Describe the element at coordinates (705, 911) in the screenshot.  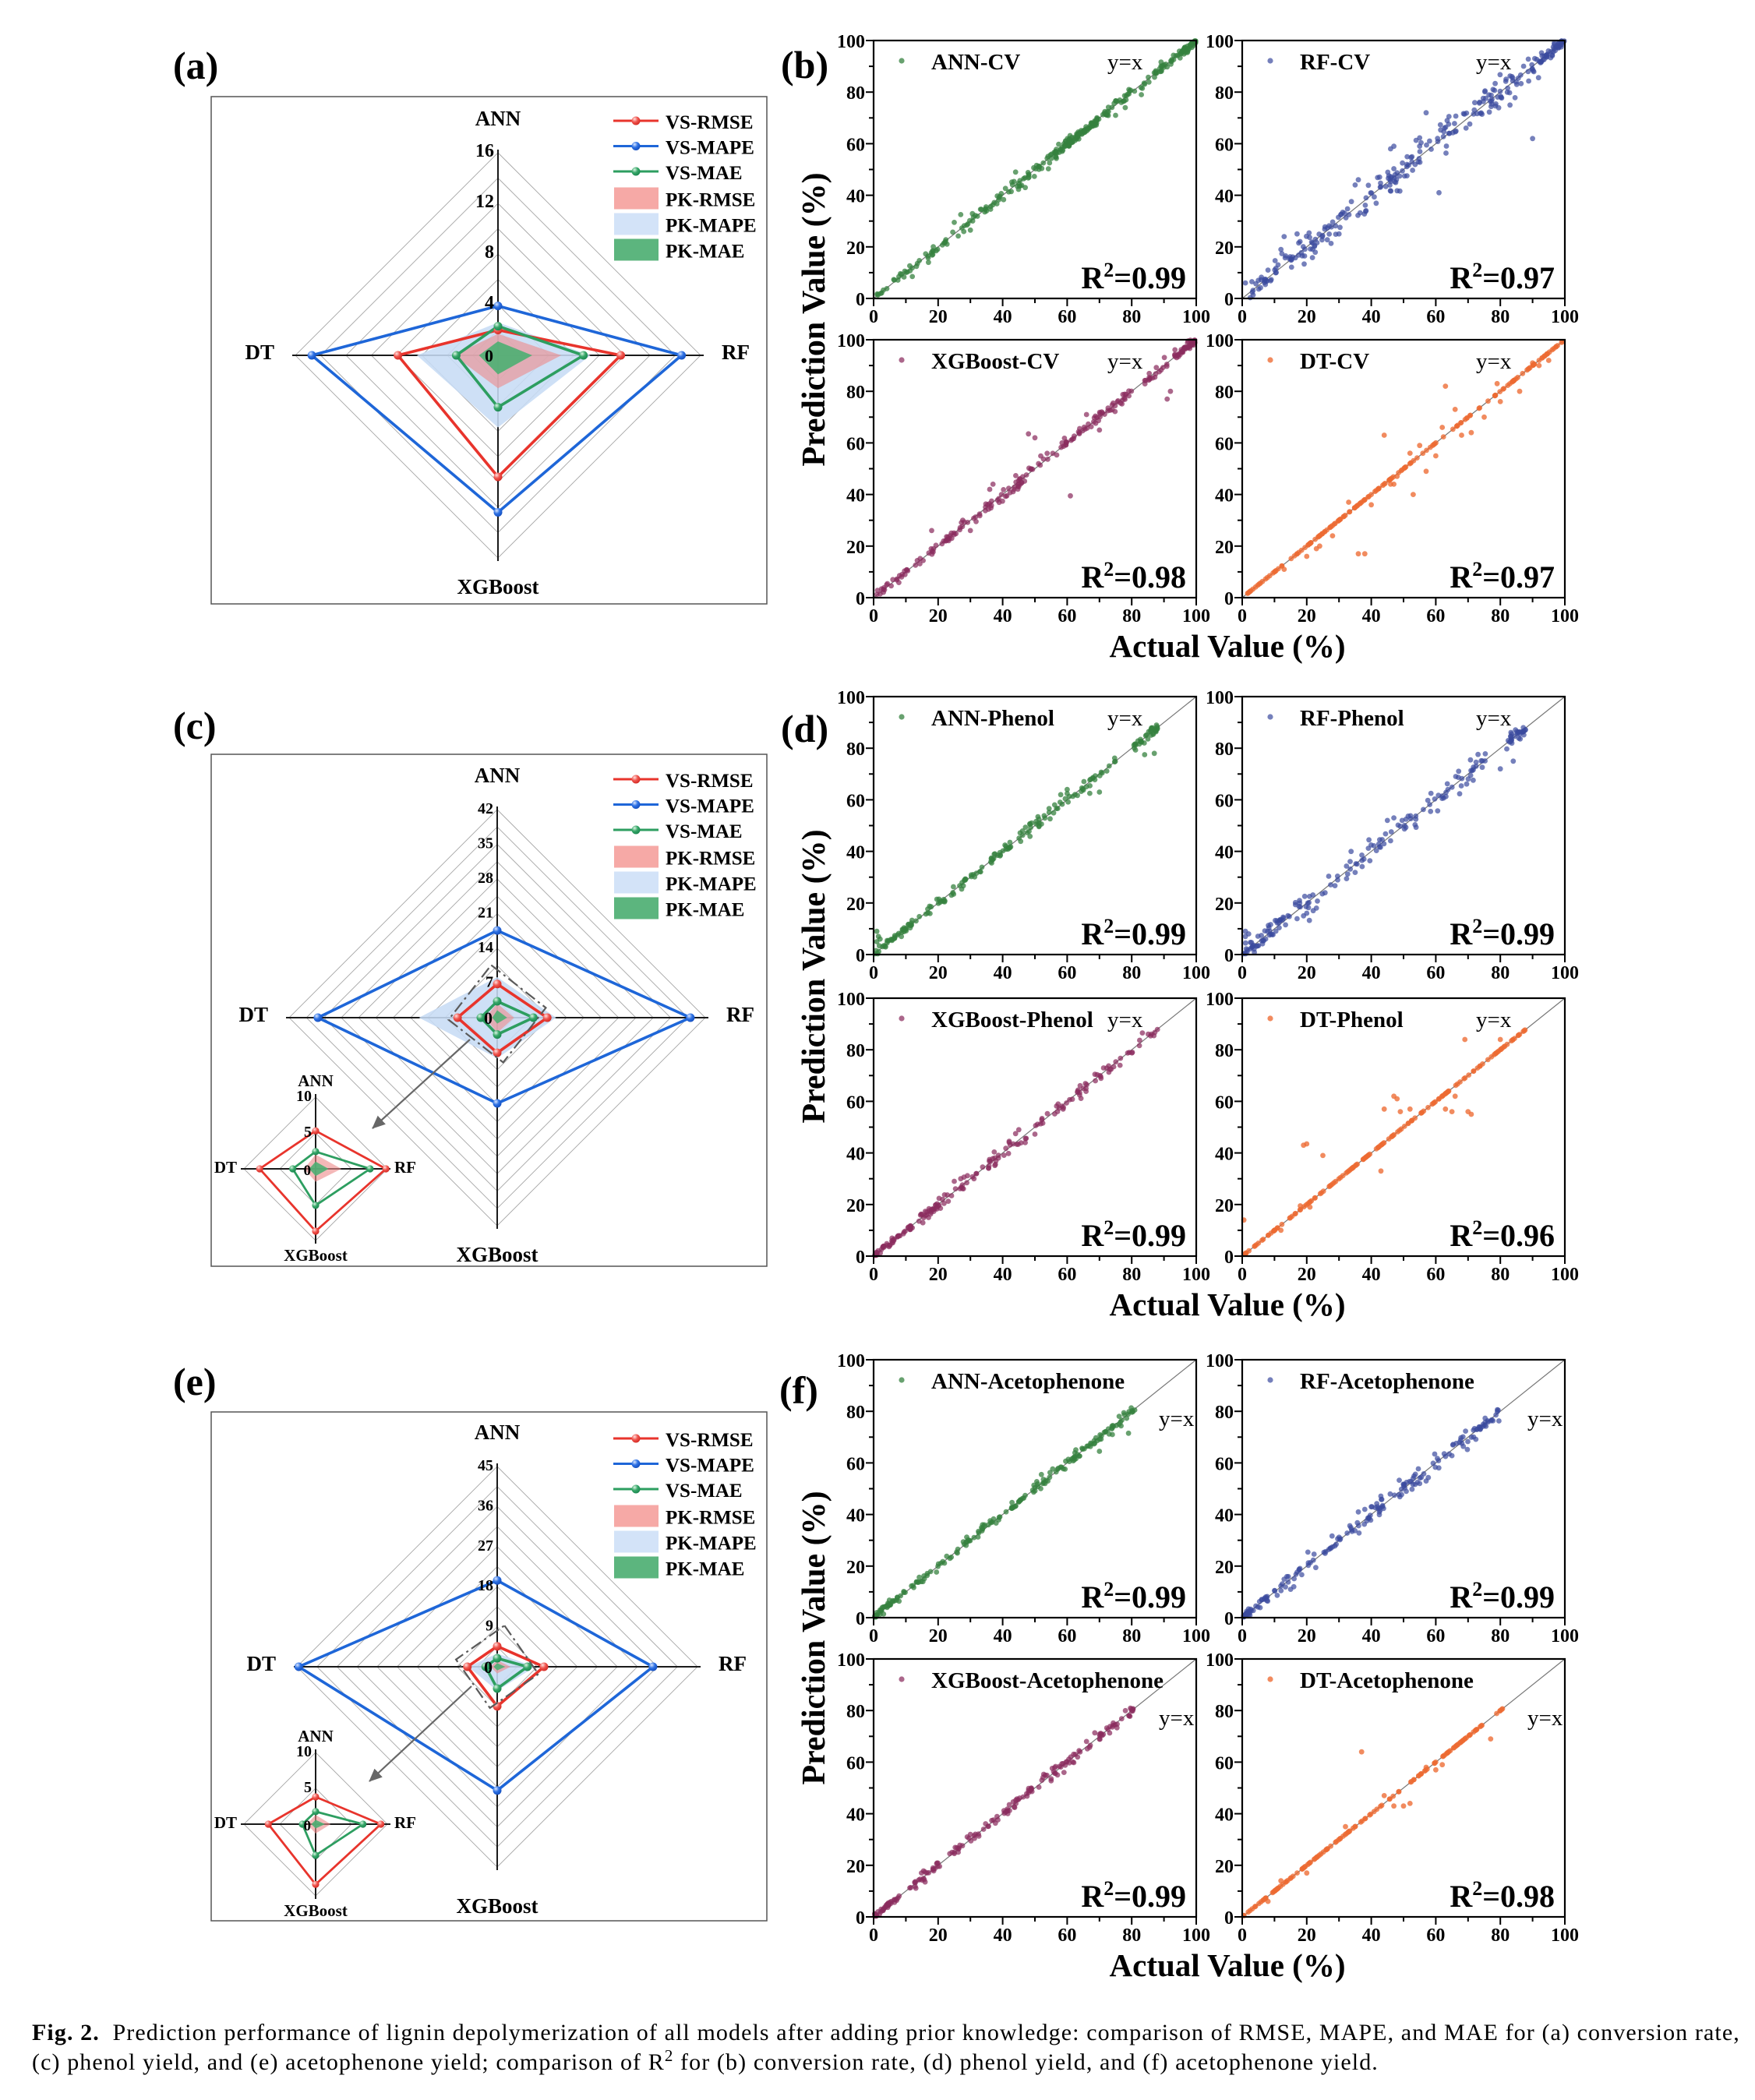
I see `svg-text: PK-MAE` at that location.